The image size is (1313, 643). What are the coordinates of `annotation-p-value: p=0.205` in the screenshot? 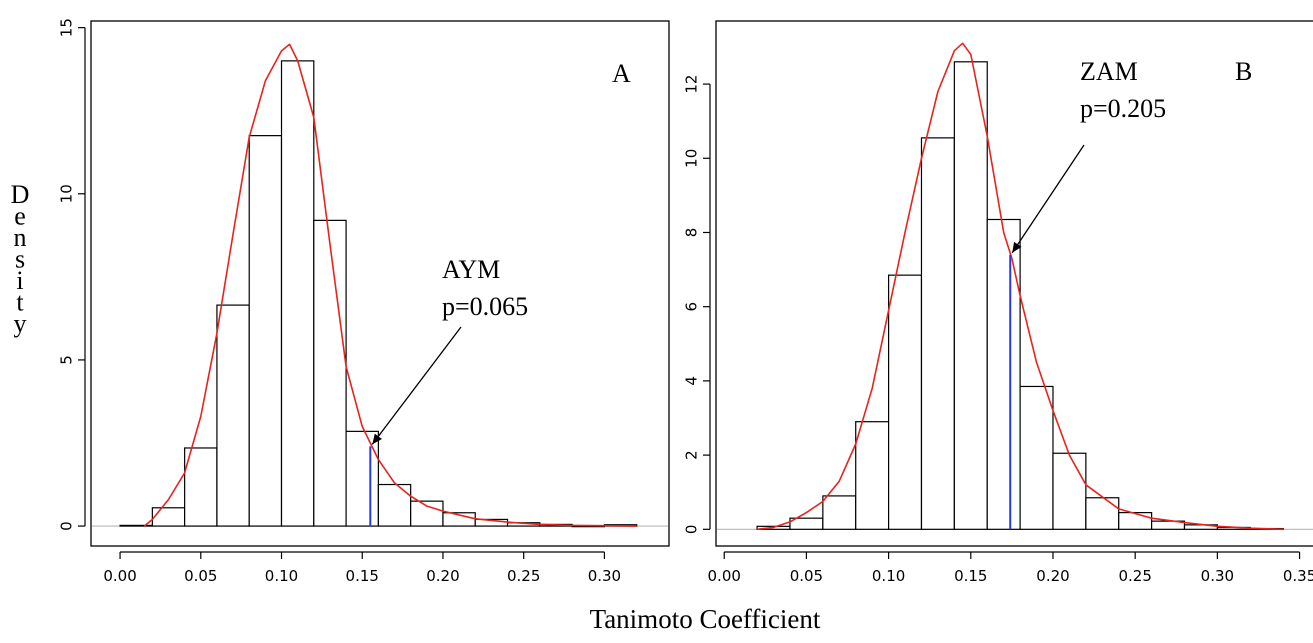 It's located at (1123, 108).